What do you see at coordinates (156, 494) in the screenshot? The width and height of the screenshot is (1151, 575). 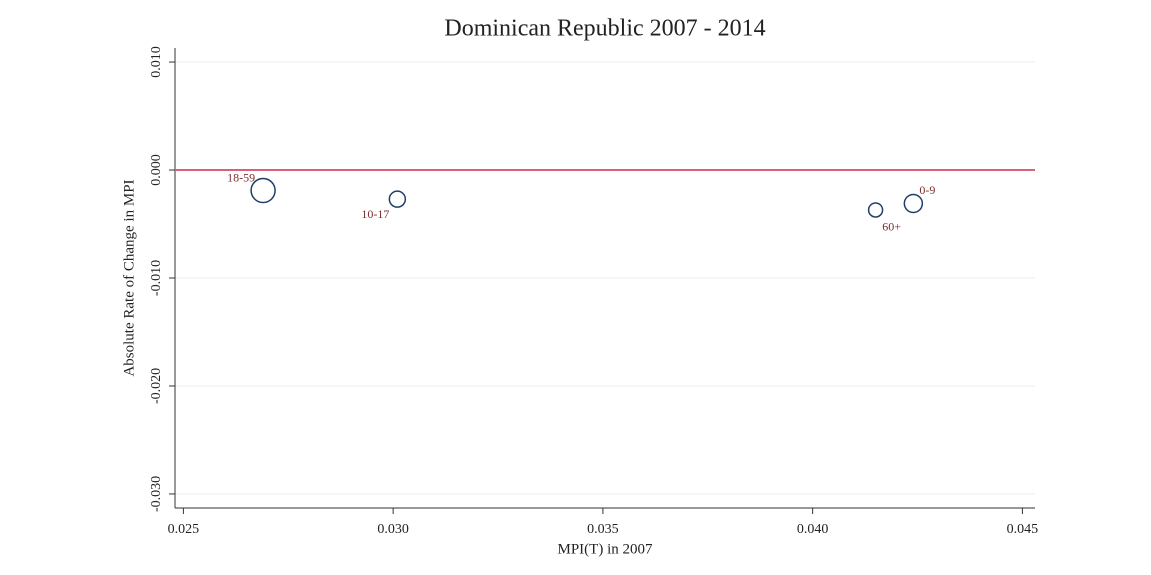 I see `y-tick-label: -0.030` at bounding box center [156, 494].